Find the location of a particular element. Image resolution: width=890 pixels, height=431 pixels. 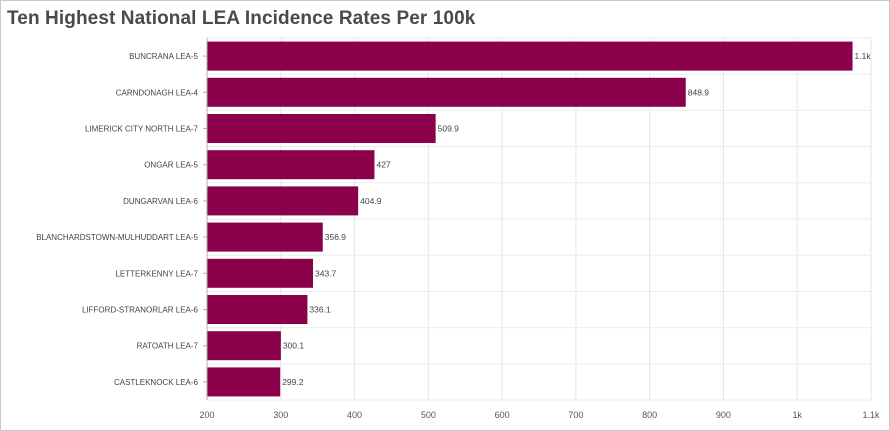

data-label: 404.9 is located at coordinates (371, 201).